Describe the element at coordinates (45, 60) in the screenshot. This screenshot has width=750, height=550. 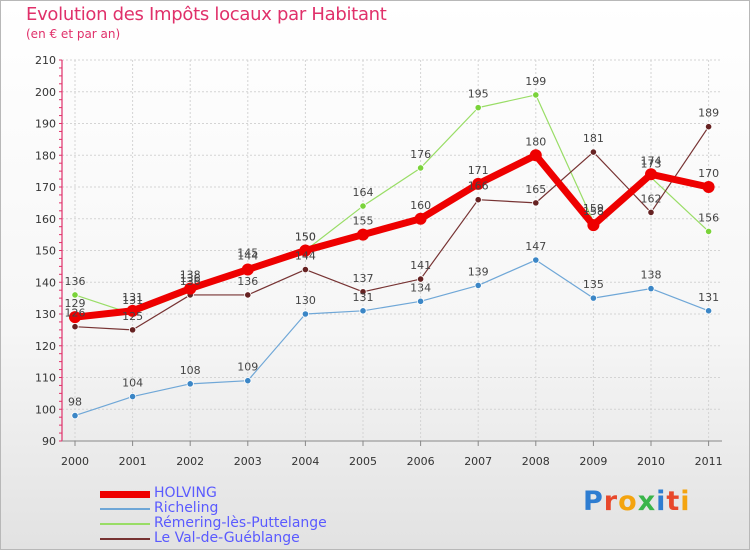
I see `y-tick-label: 210` at that location.